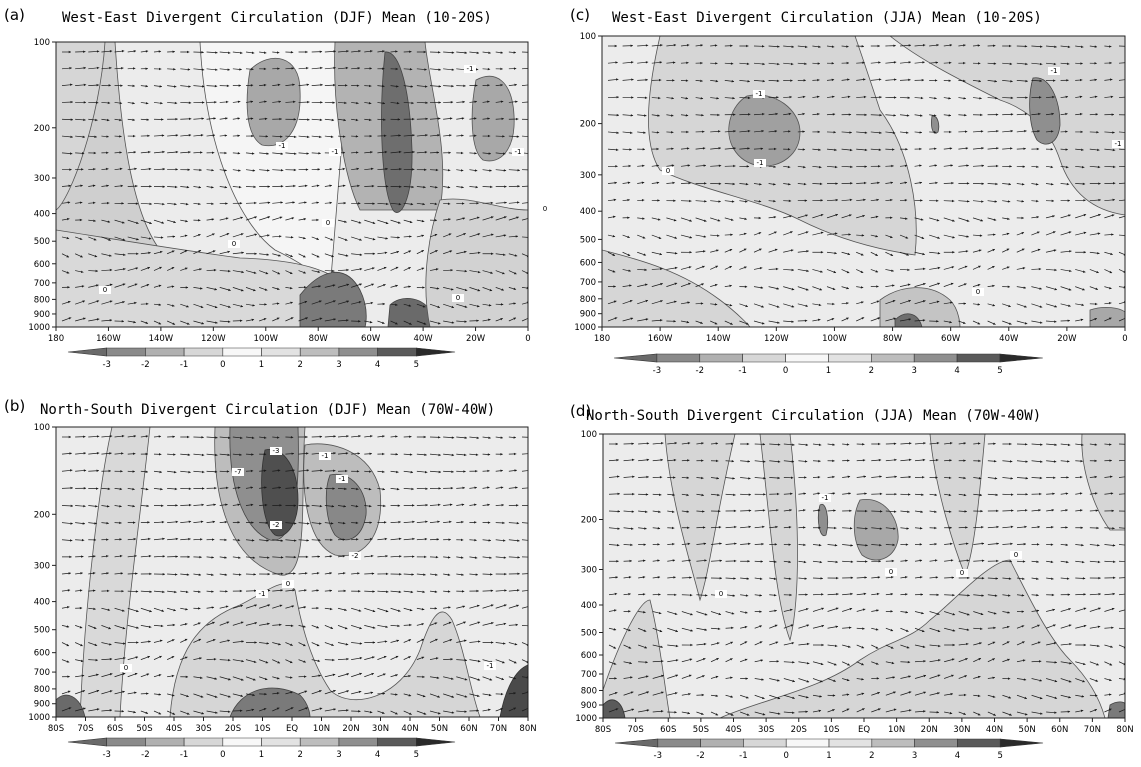  I want to click on contour-label-bg, so click(1054, 71).